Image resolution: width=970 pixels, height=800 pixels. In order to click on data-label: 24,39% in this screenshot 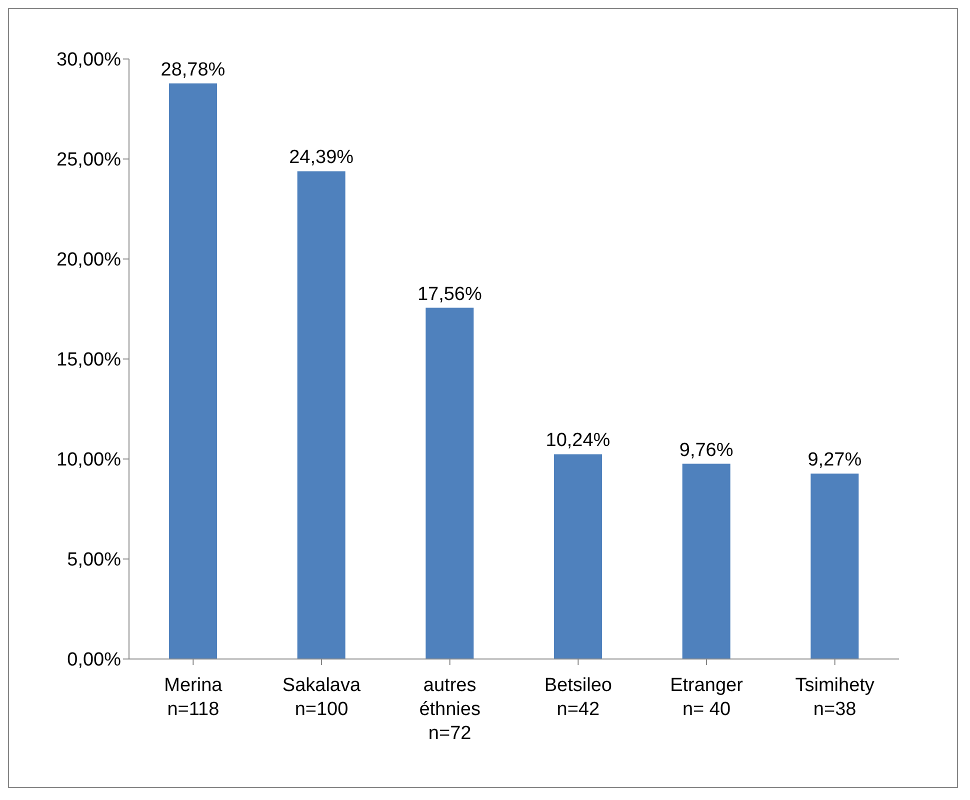, I will do `click(321, 157)`.